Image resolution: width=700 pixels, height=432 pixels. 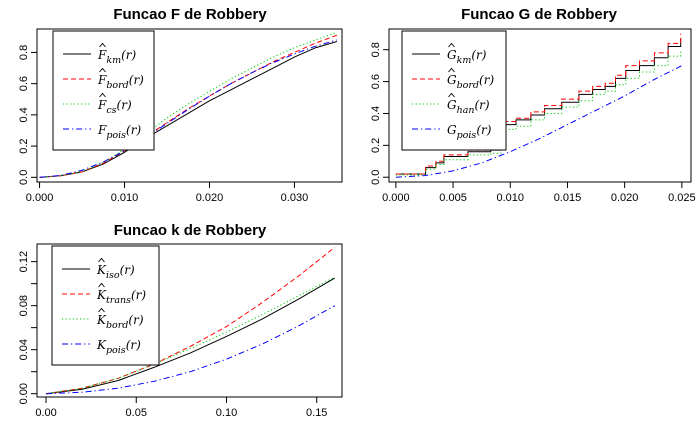 I want to click on panel-k-legend-box, so click(x=105, y=305).